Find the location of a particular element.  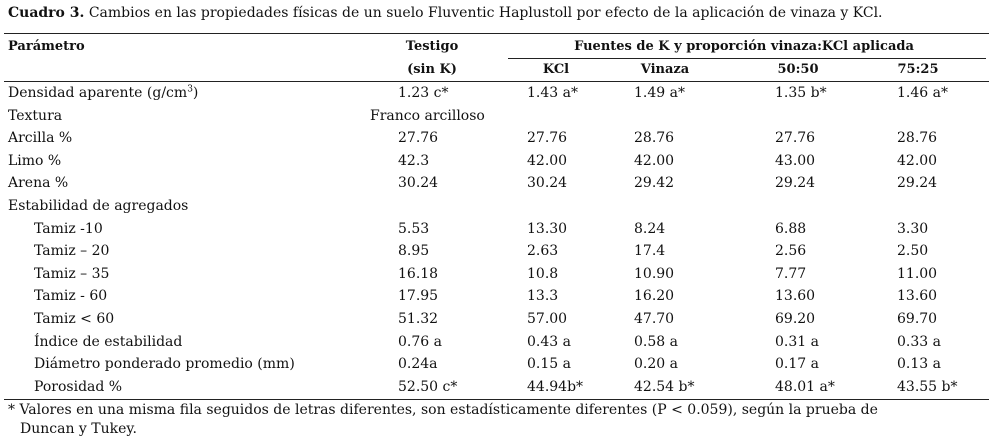

cell-value: 0.43 a is located at coordinates (549, 341).